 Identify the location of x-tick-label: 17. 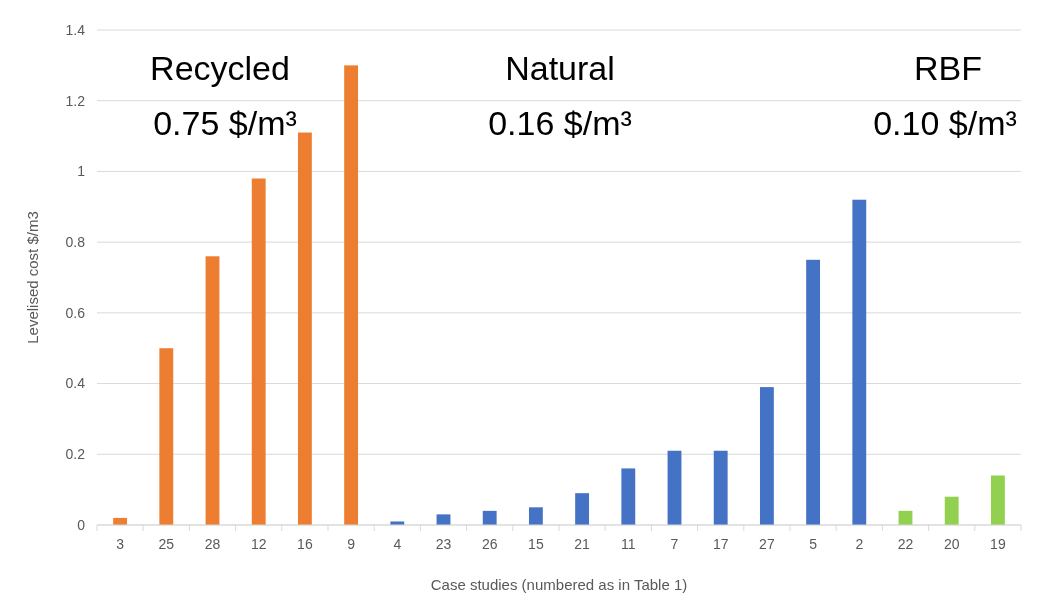
(720, 544).